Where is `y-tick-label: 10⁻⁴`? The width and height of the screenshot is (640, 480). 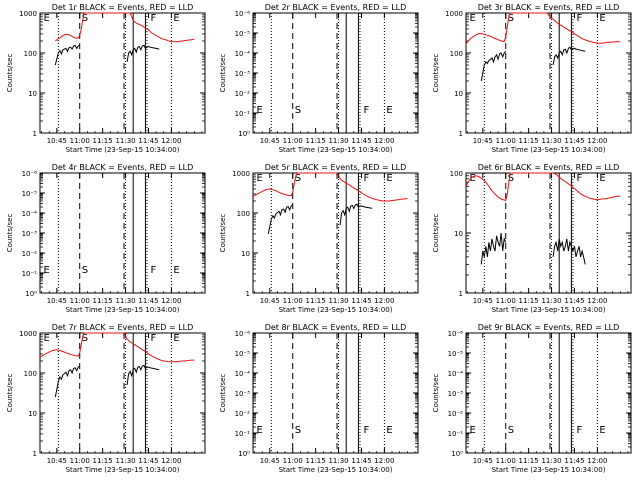 y-tick-label: 10⁻⁴ is located at coordinates (243, 374).